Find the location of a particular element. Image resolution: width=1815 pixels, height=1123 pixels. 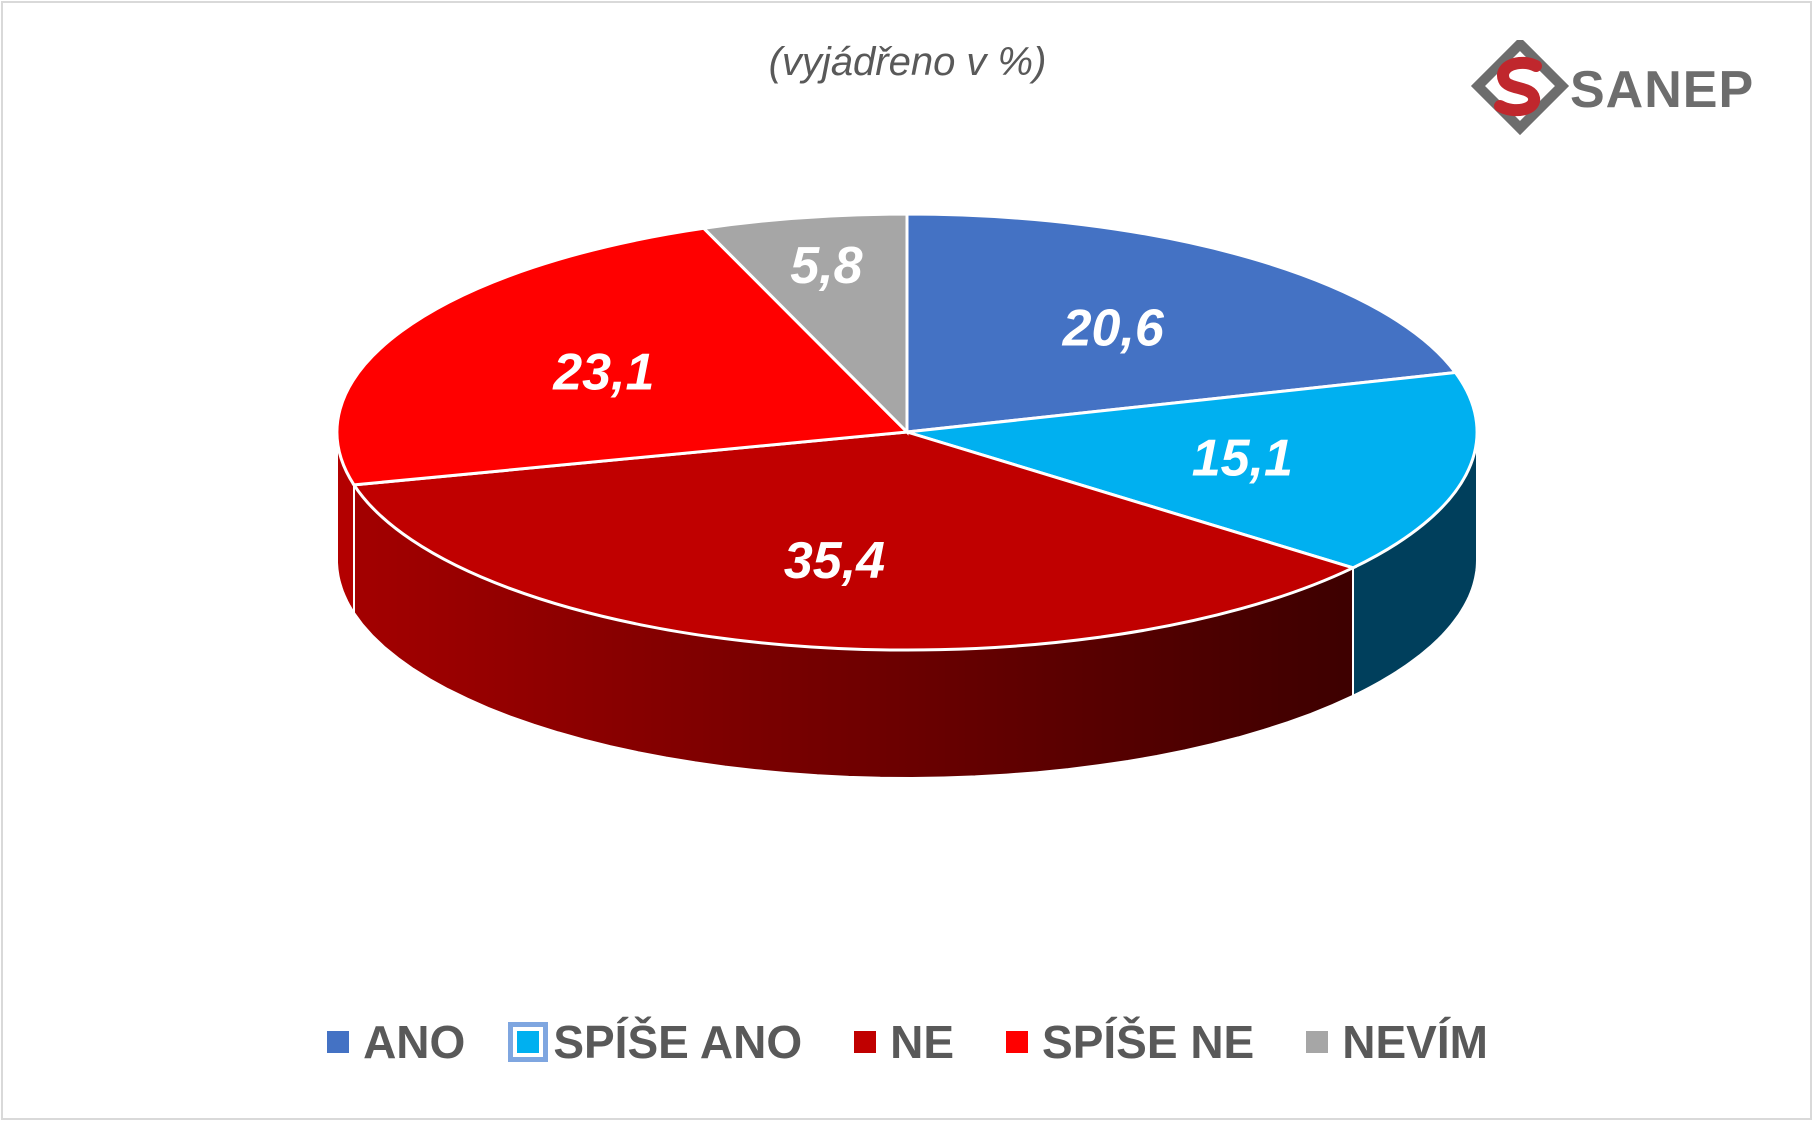

legend-label-nev-m: NEVÍM is located at coordinates (1415, 1042).